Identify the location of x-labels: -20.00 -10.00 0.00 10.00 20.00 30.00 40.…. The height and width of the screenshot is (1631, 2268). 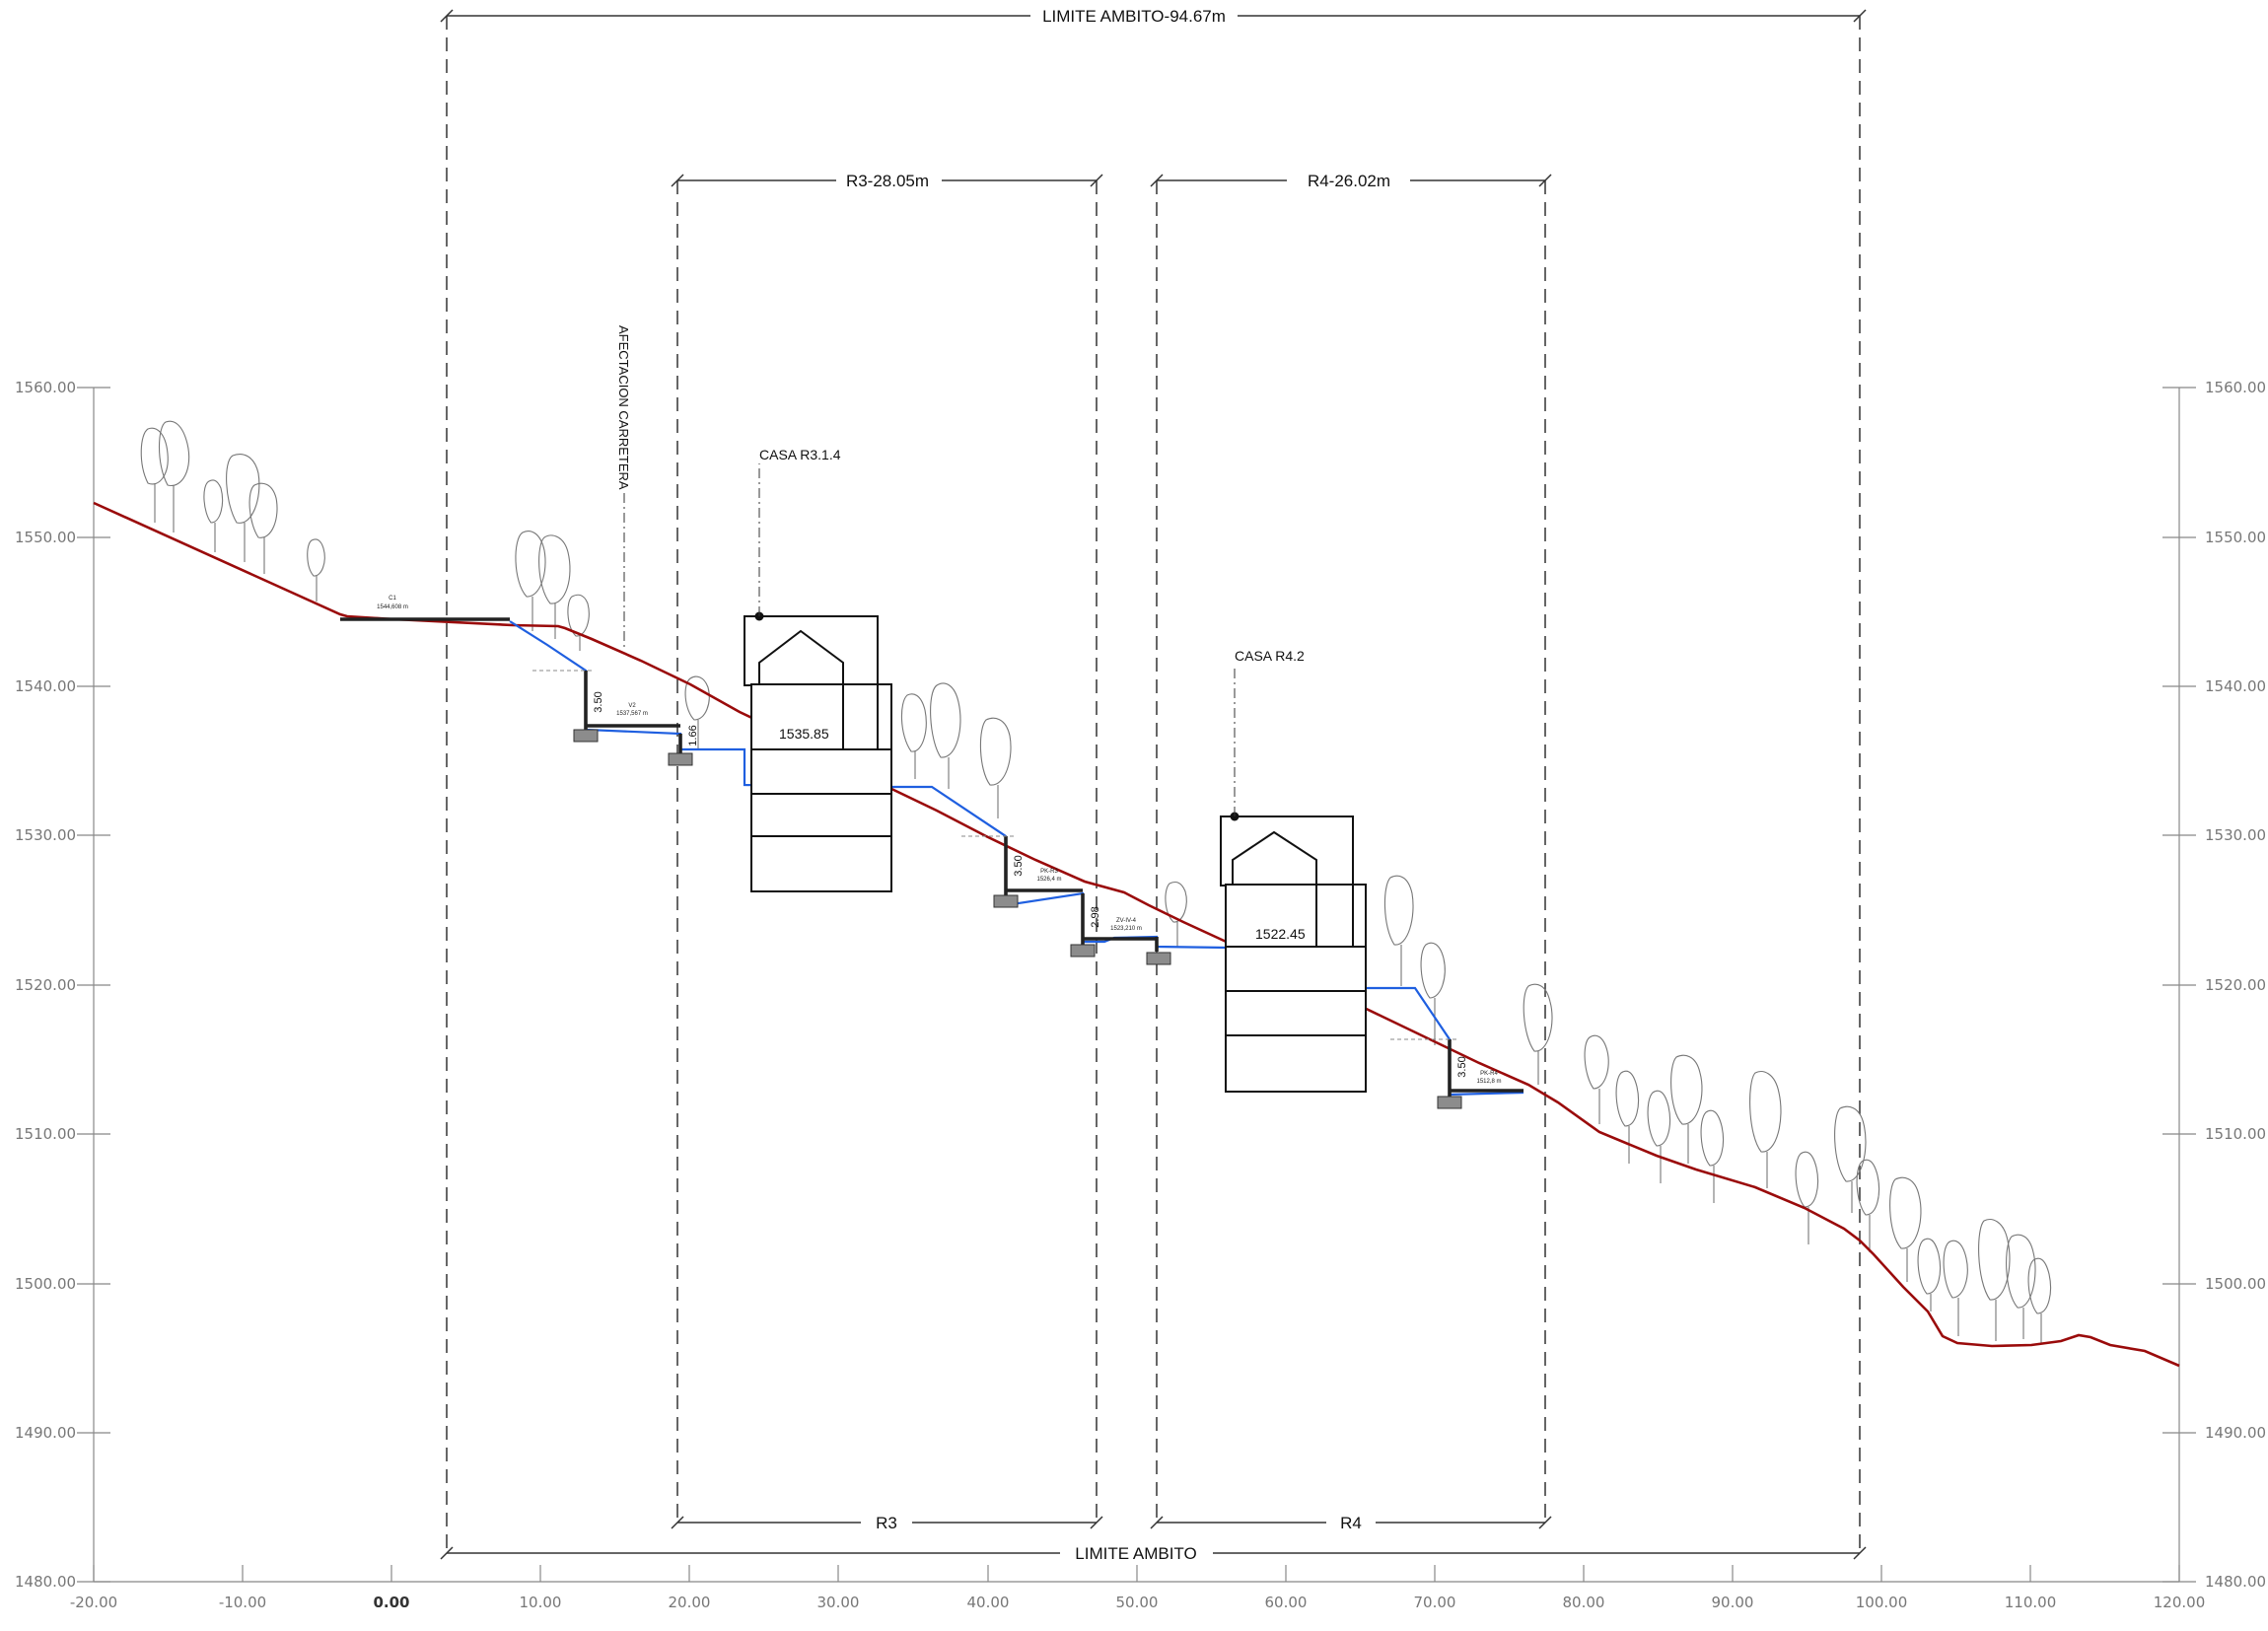
(1137, 1602).